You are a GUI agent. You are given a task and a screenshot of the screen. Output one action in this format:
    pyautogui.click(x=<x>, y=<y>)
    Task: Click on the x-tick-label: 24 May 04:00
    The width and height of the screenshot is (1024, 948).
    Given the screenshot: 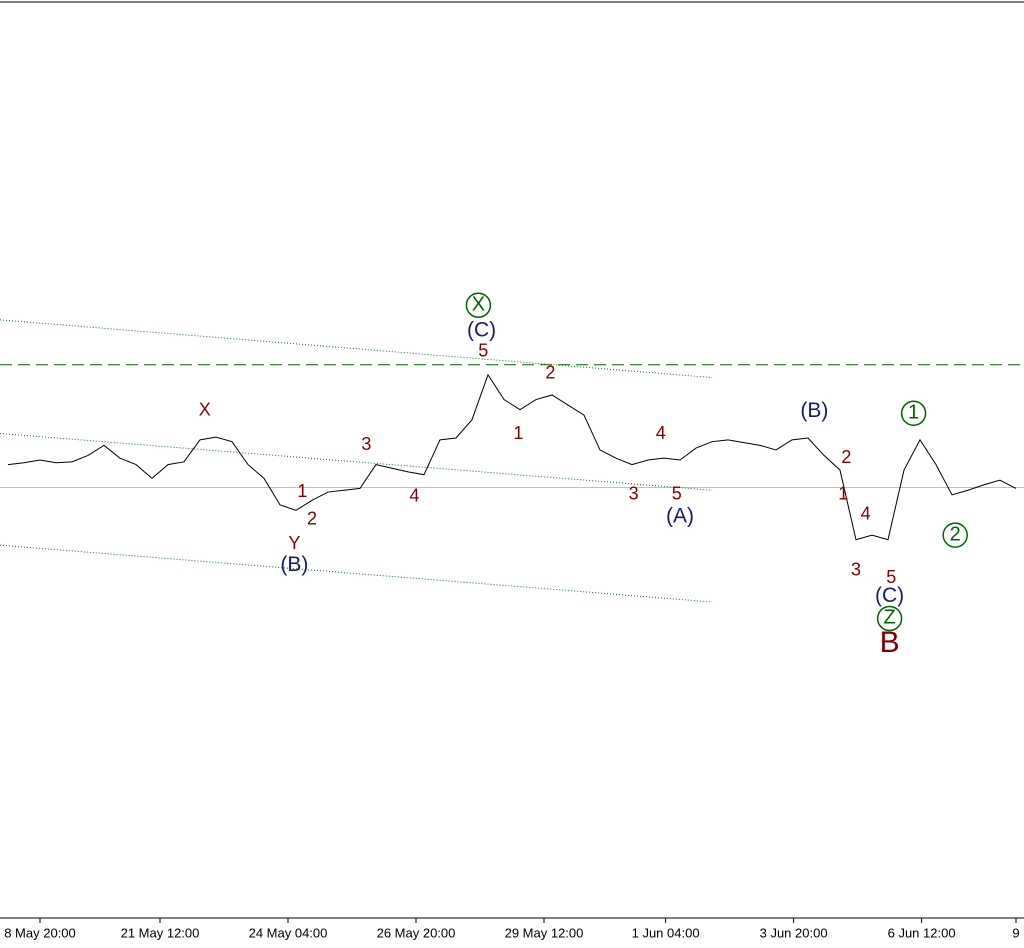 What is the action you would take?
    pyautogui.click(x=288, y=932)
    